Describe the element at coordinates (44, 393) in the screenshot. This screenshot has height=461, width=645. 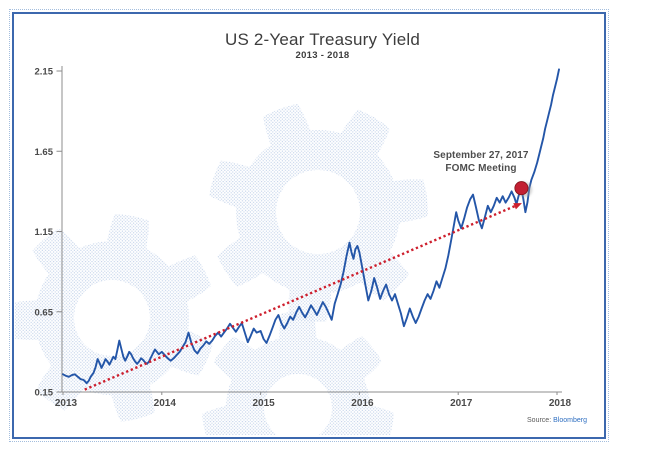
I see `y-tick-label: 0.15` at that location.